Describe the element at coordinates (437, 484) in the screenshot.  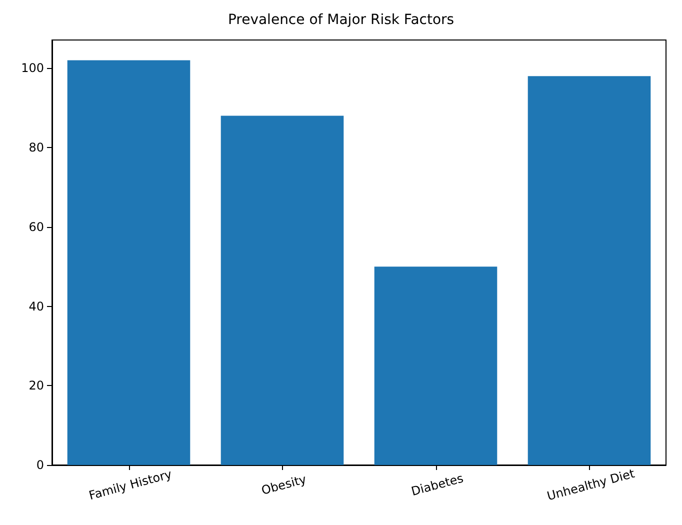
I see `x-tick-label: Diabetes` at that location.